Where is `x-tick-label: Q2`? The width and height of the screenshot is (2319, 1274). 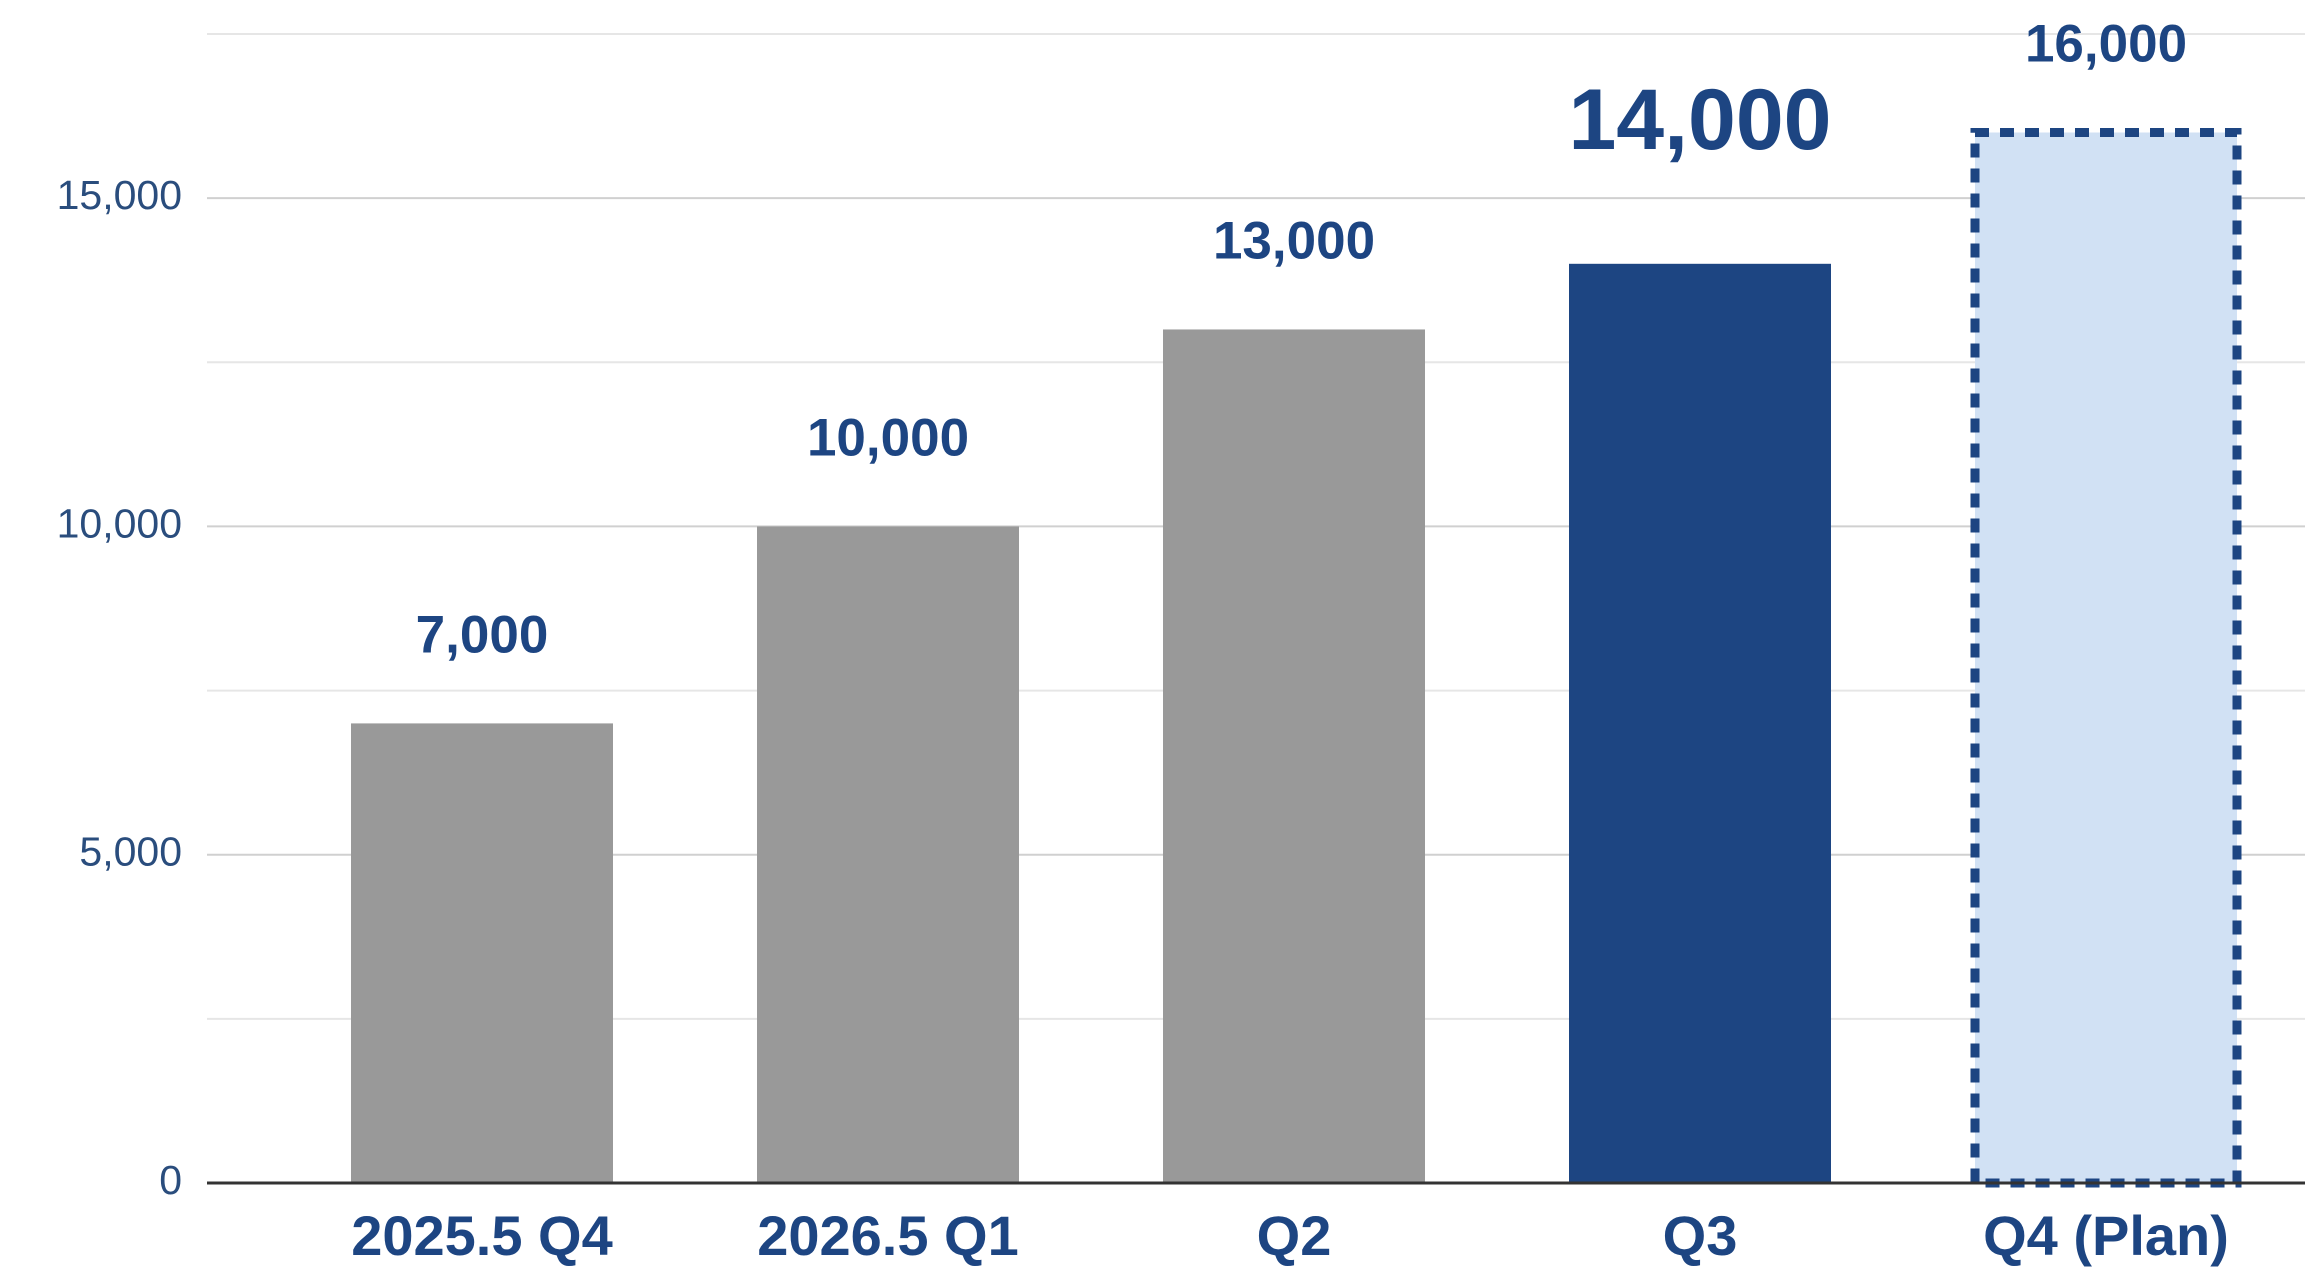 x-tick-label: Q2 is located at coordinates (1294, 1235).